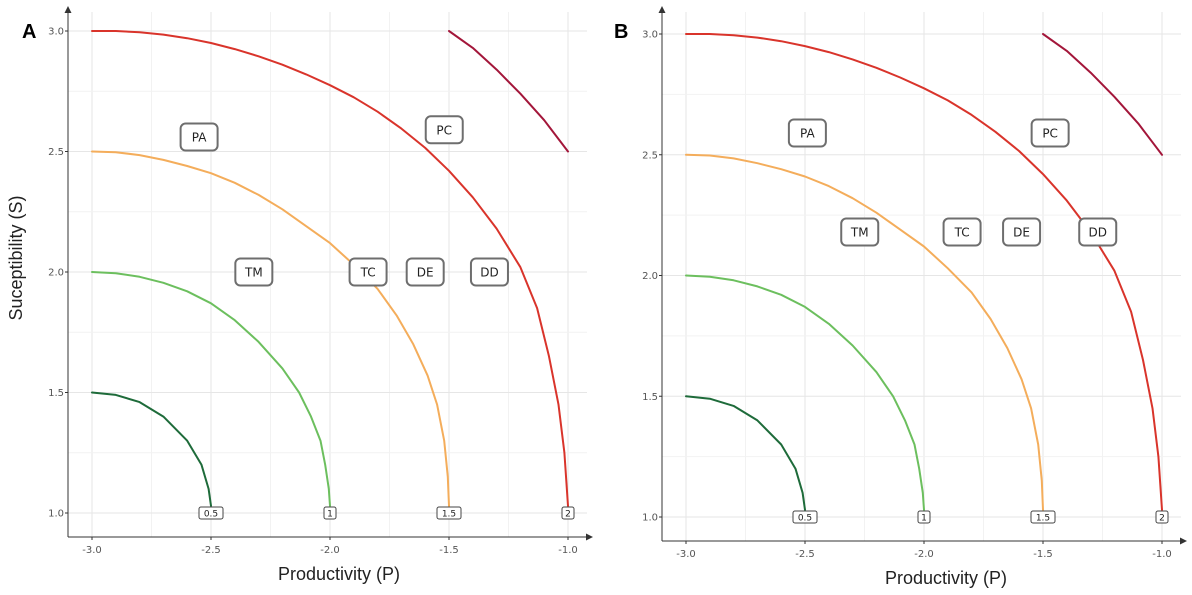  Describe the element at coordinates (16, 257) in the screenshot. I see `y-axis-title: Suceptibility (S)` at that location.